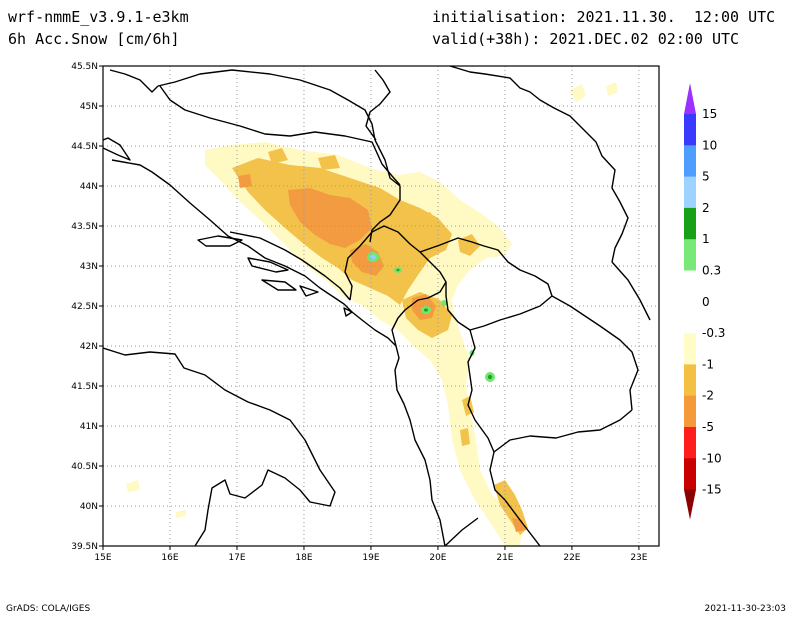  Describe the element at coordinates (84, 147) in the screenshot. I see `lat-tick-label: 44.5N` at that location.